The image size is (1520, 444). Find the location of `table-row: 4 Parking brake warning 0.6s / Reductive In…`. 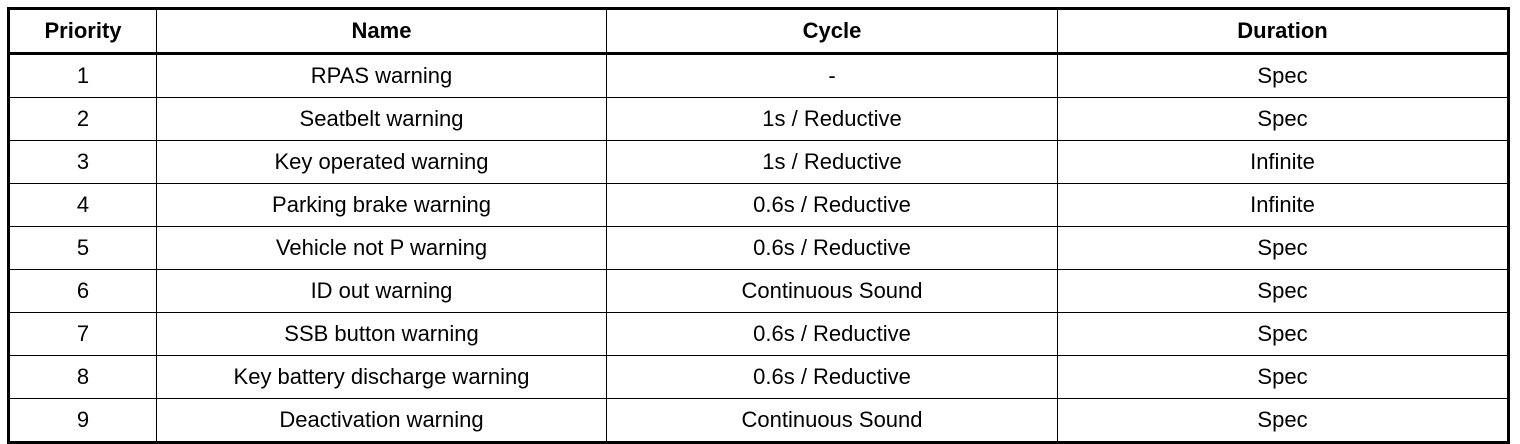

table-row: 4 Parking brake warning 0.6s / Reductive In… is located at coordinates (758, 205).